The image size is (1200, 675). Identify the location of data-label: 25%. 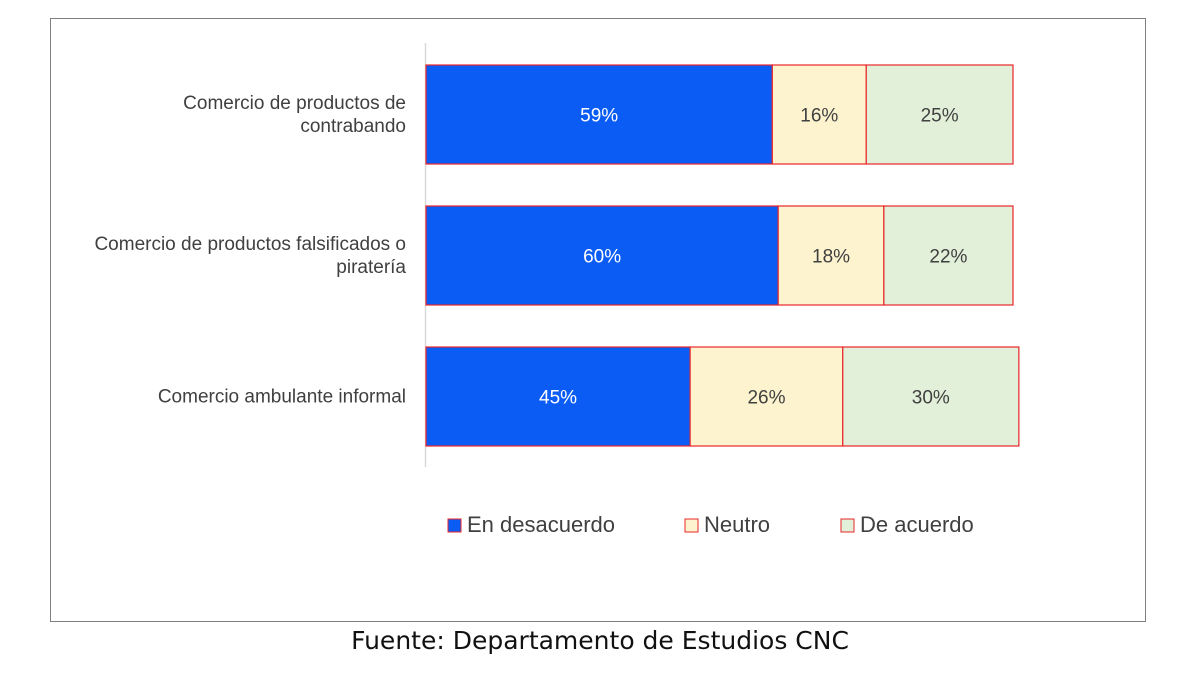
(940, 116).